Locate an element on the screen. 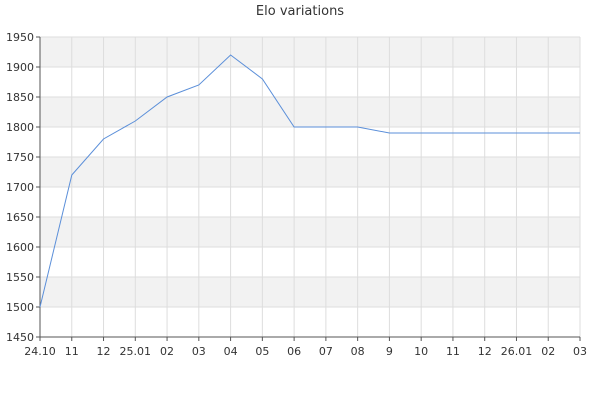  x-tick-label: 08 is located at coordinates (358, 351).